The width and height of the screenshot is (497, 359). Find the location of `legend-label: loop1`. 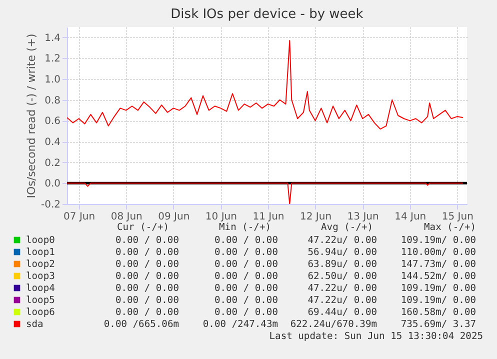

legend-label: loop1 is located at coordinates (41, 252).